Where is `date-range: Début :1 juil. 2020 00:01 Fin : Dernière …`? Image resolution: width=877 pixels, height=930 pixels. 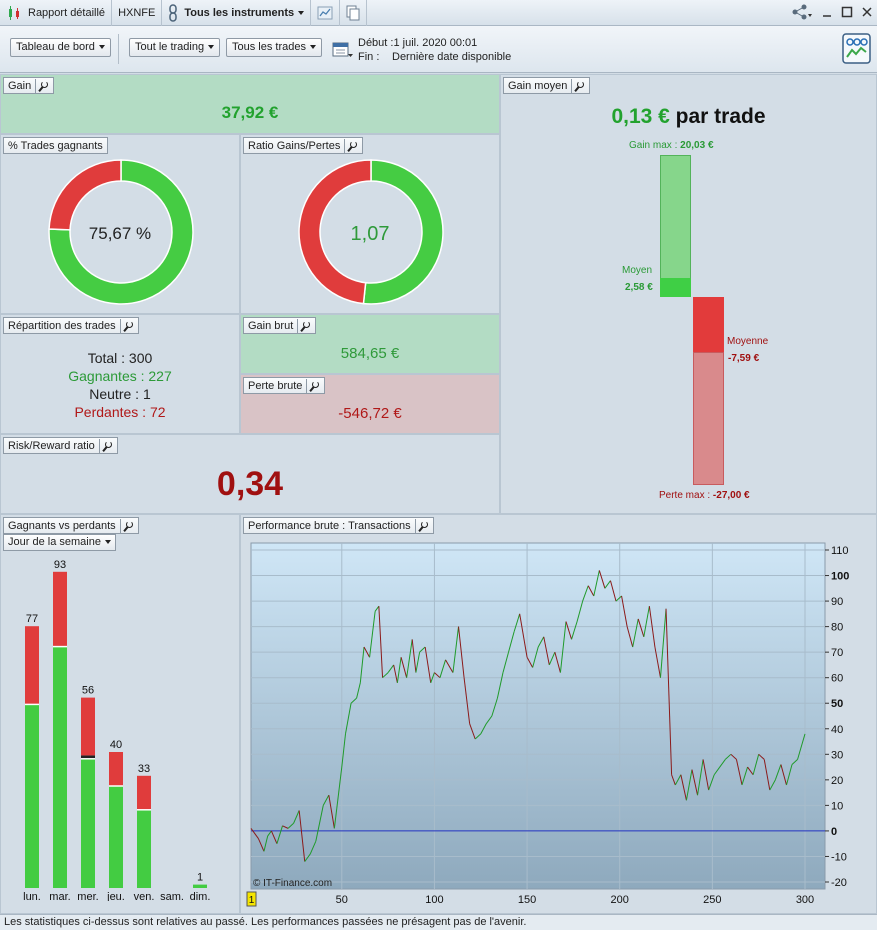 date-range: Début :1 juil. 2020 00:01 Fin : Dernière … is located at coordinates (434, 50).